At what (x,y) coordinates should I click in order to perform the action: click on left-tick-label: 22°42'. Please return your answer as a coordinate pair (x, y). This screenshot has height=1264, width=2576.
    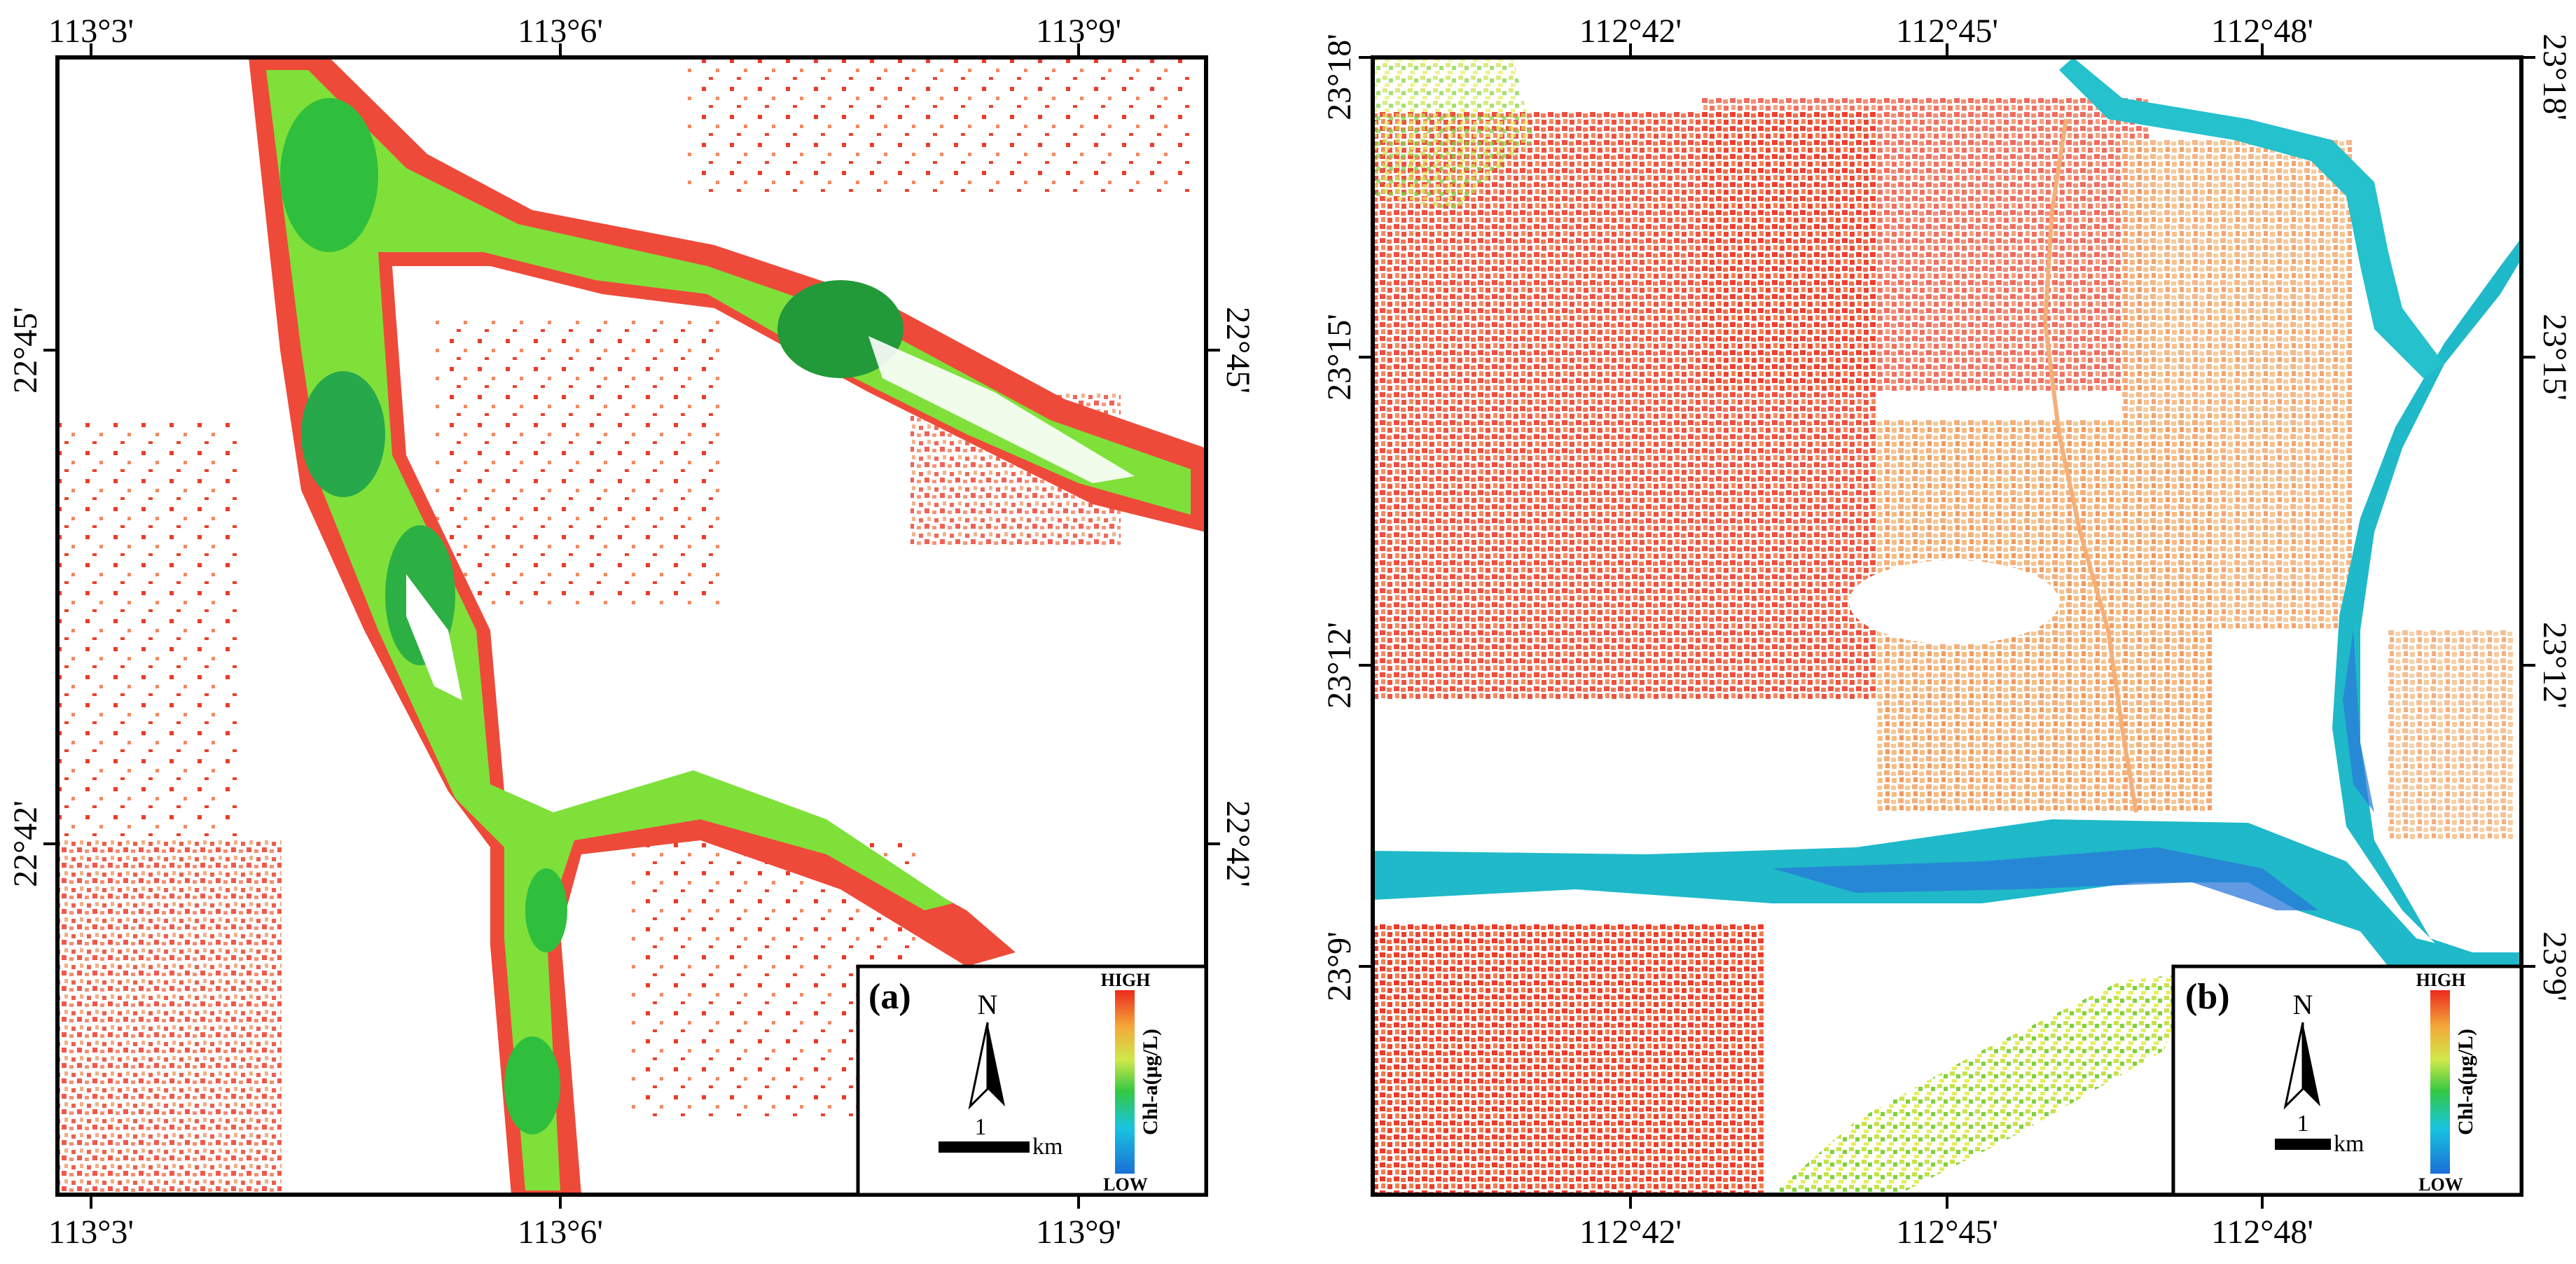
    Looking at the image, I should click on (26, 843).